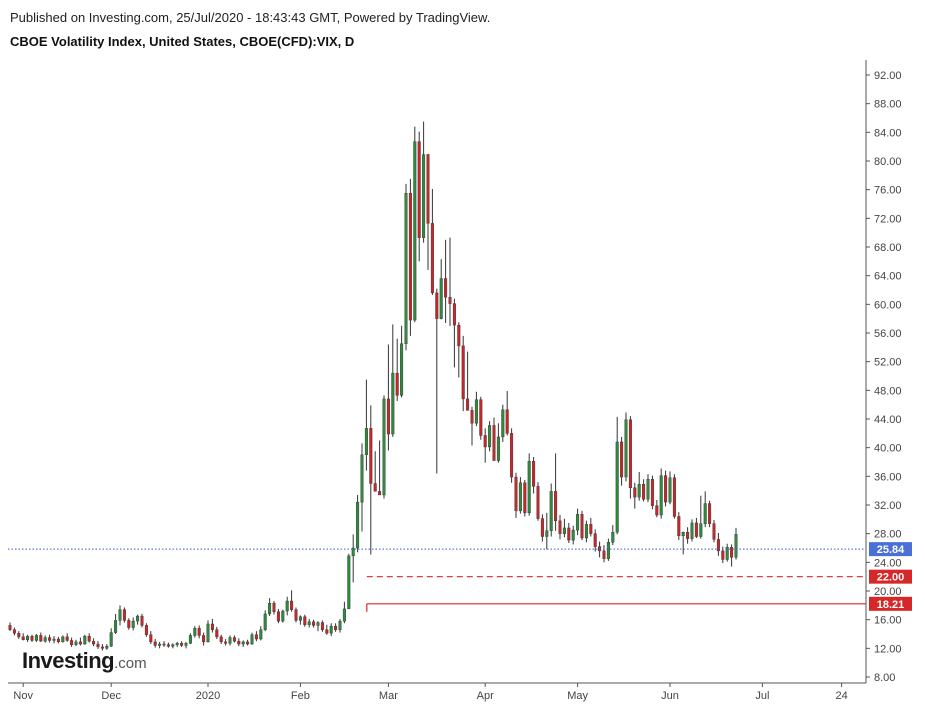 This screenshot has width=925, height=707. I want to click on x-tick-label: 24, so click(841, 696).